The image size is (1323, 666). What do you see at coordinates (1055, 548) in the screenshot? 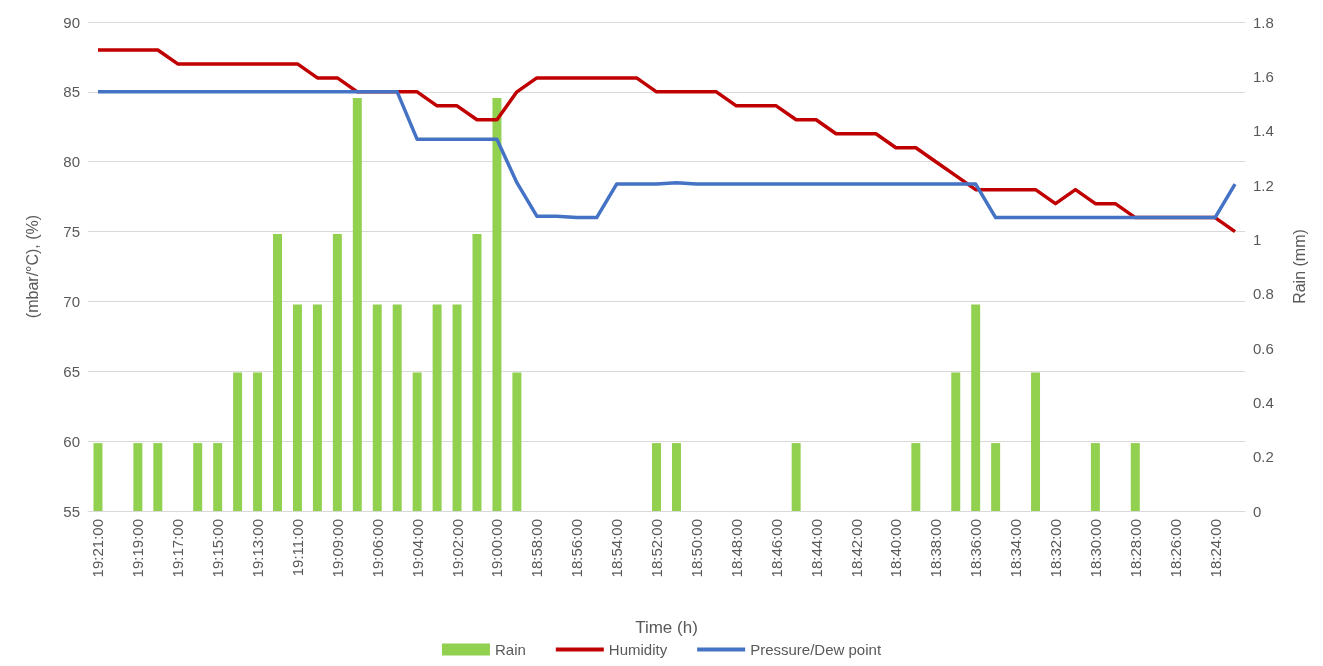
I see `x-tick-label: 18:32:00` at bounding box center [1055, 548].